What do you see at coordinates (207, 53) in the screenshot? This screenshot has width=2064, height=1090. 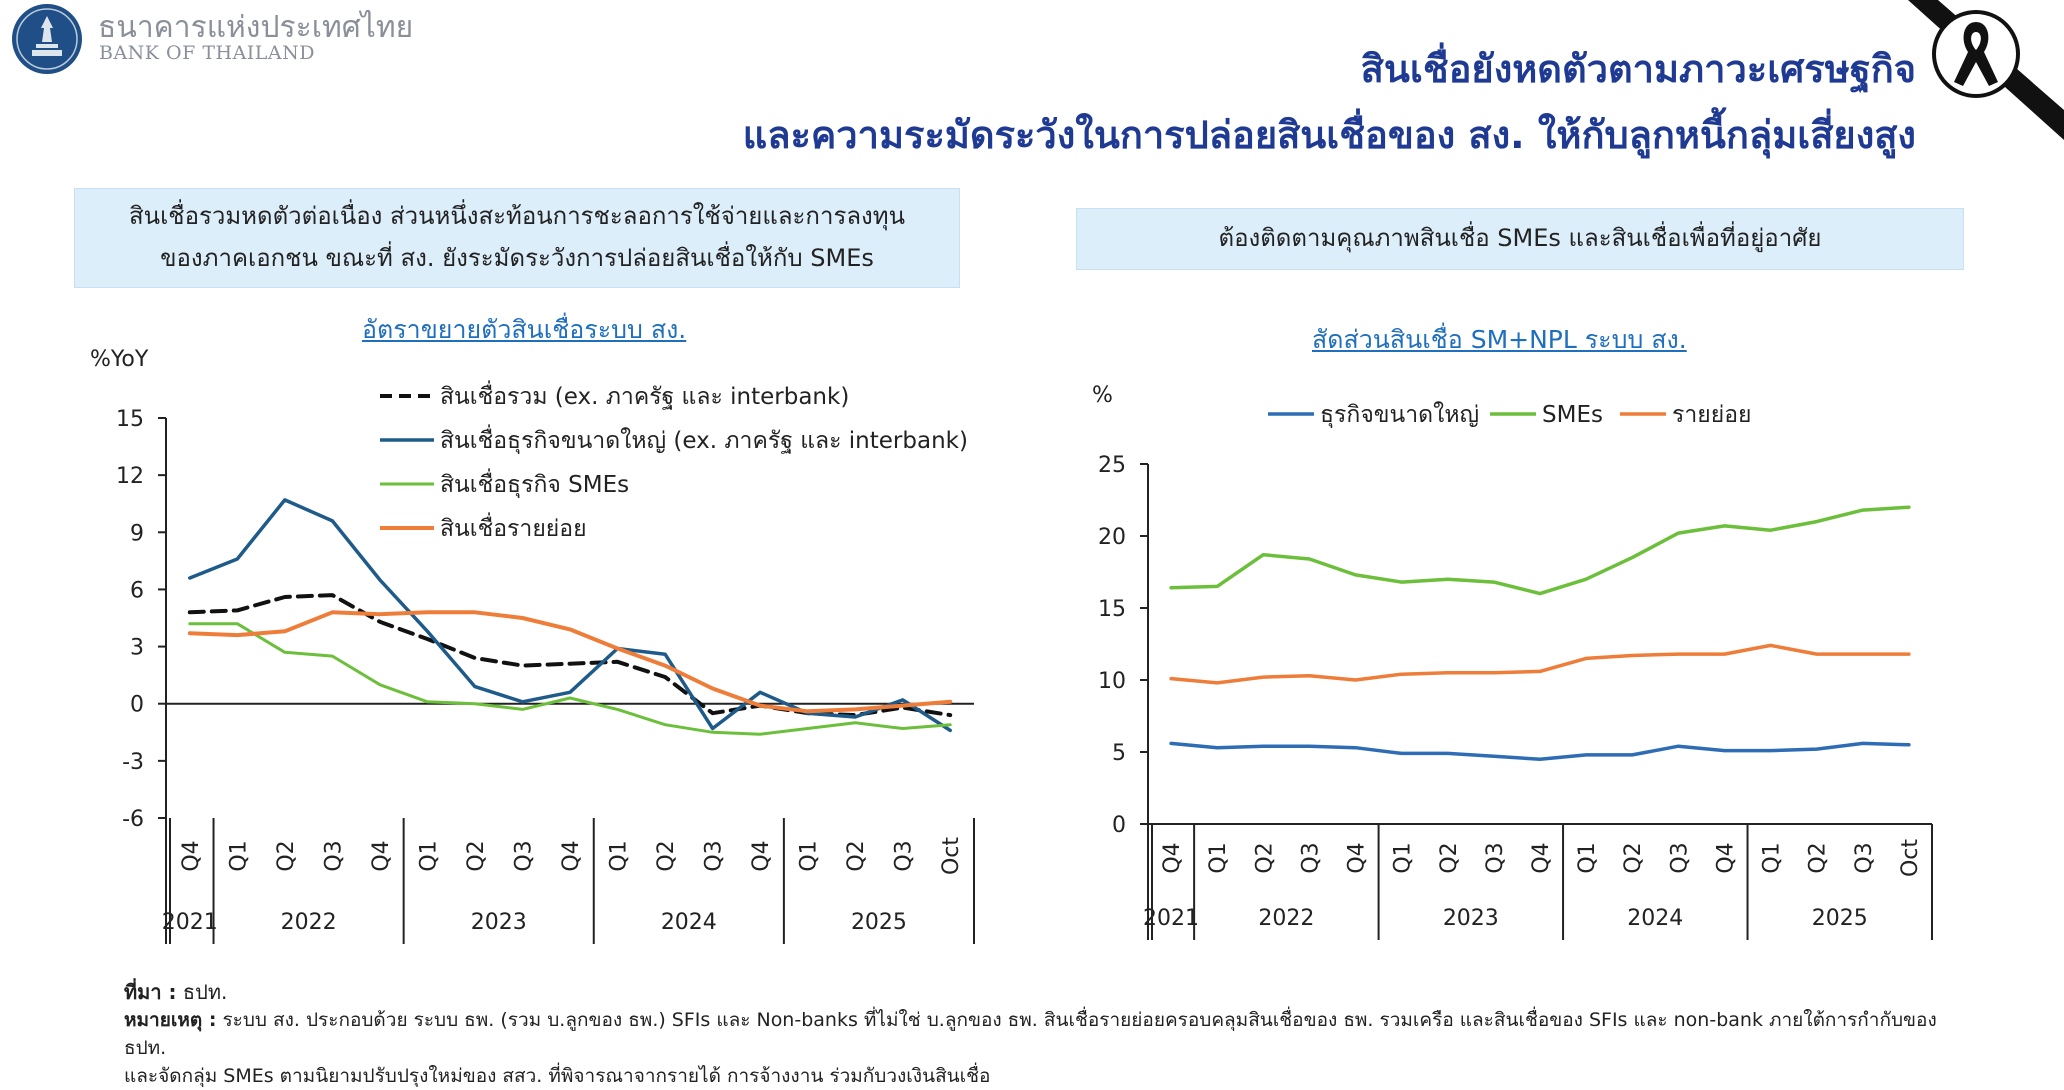 I see `bank-name-english: BANK OF THAILAND` at bounding box center [207, 53].